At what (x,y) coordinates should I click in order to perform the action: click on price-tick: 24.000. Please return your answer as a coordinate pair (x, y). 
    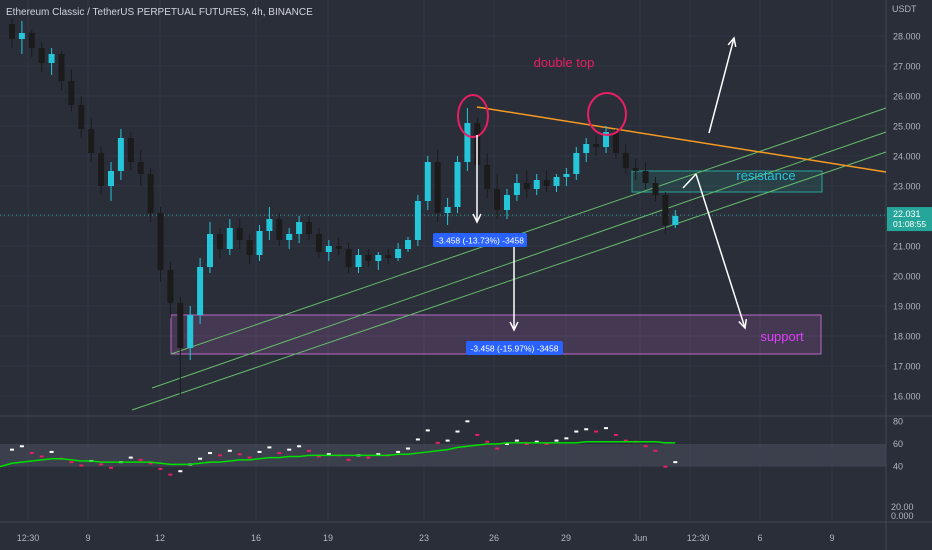
    Looking at the image, I should click on (907, 157).